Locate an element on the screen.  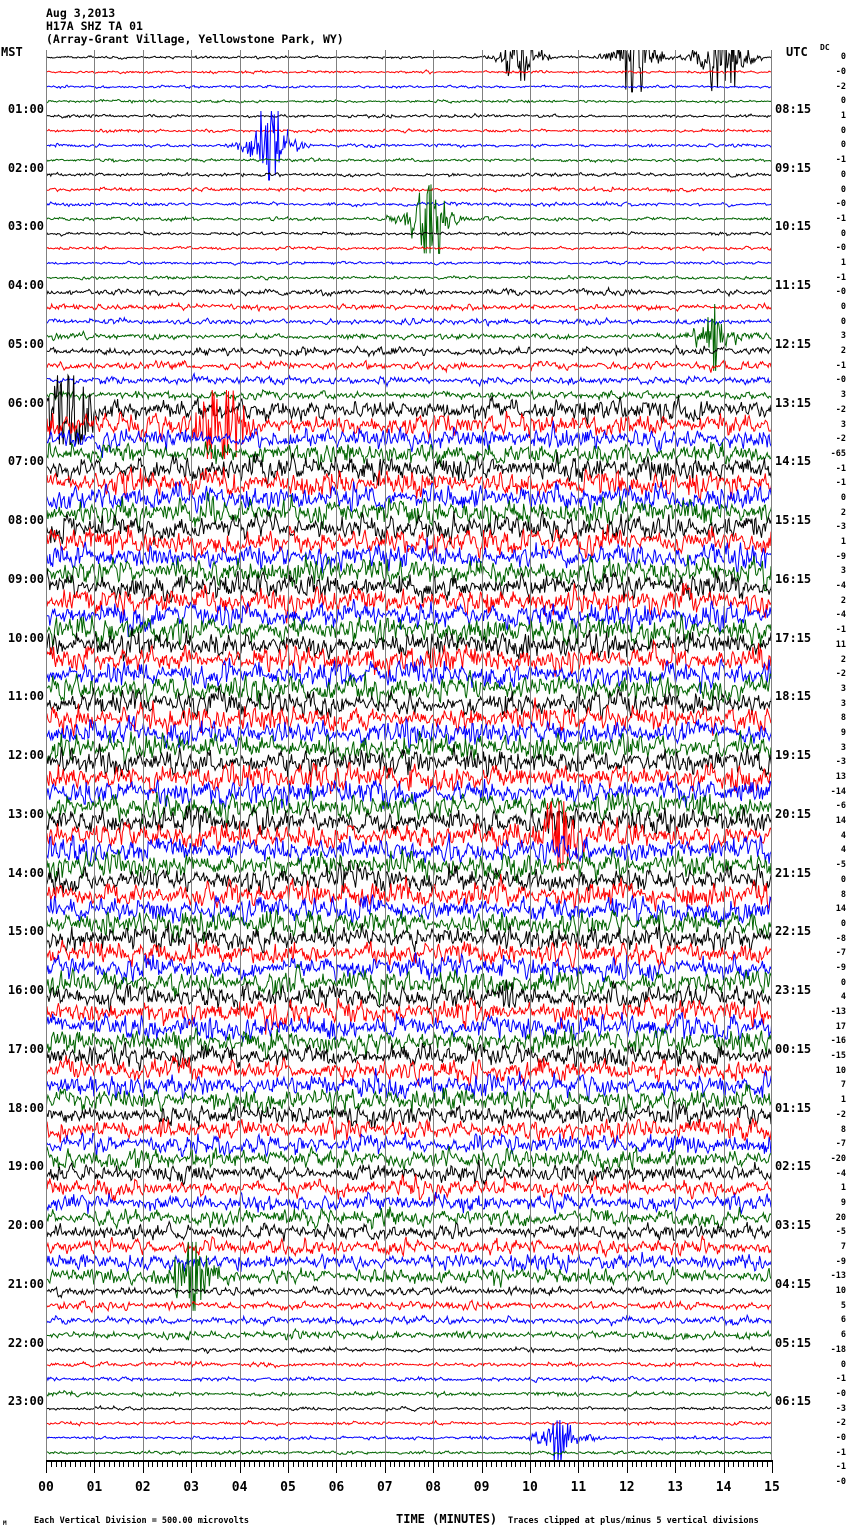
utc-hour-label: 02:15 is located at coordinates (793, 1166).